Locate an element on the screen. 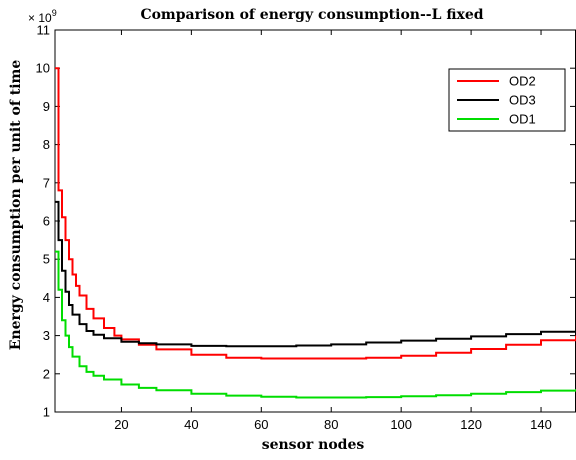  y-tick-label: 2 is located at coordinates (46, 373).